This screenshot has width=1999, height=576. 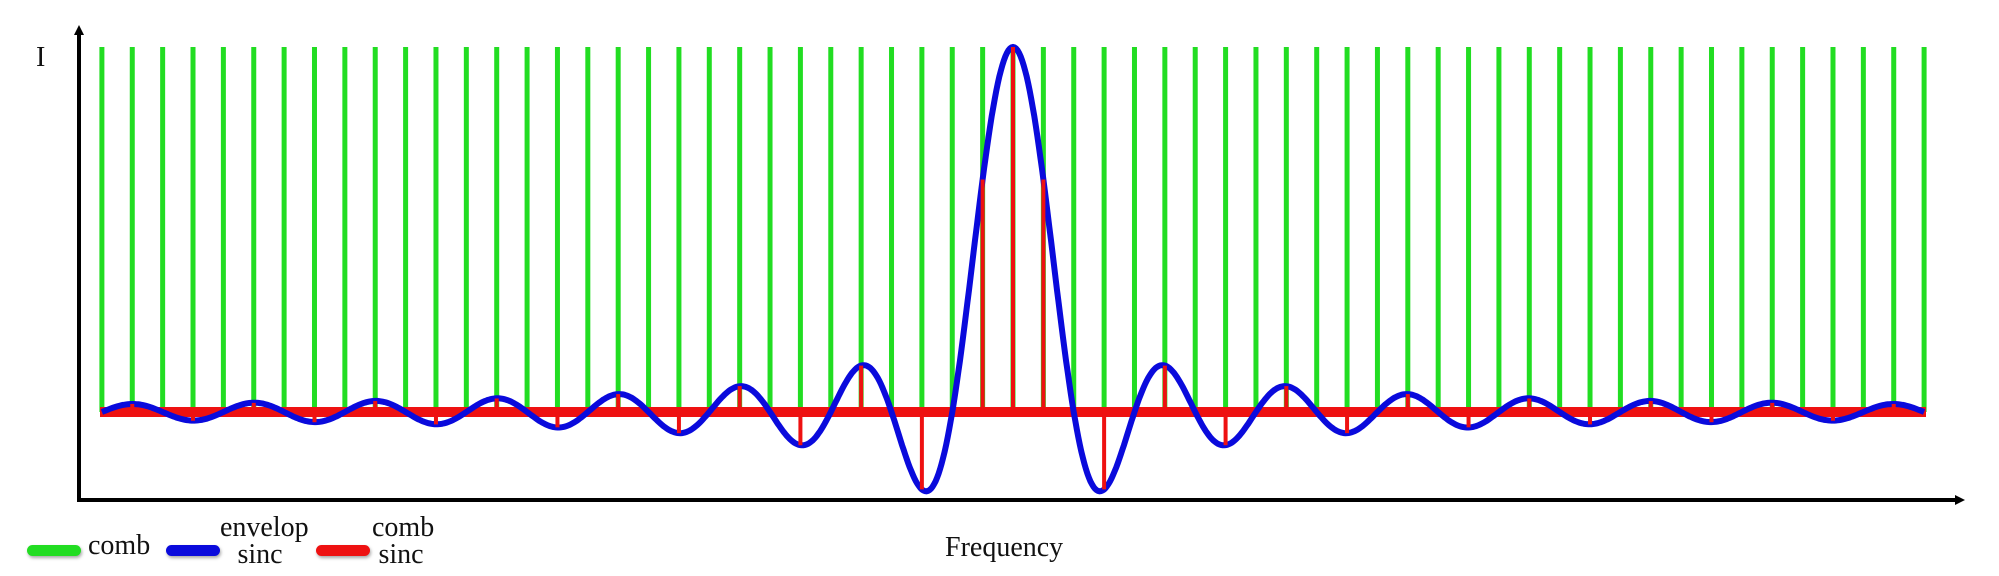 I want to click on legend-label-comb-sinc: comb sinc, so click(x=403, y=541).